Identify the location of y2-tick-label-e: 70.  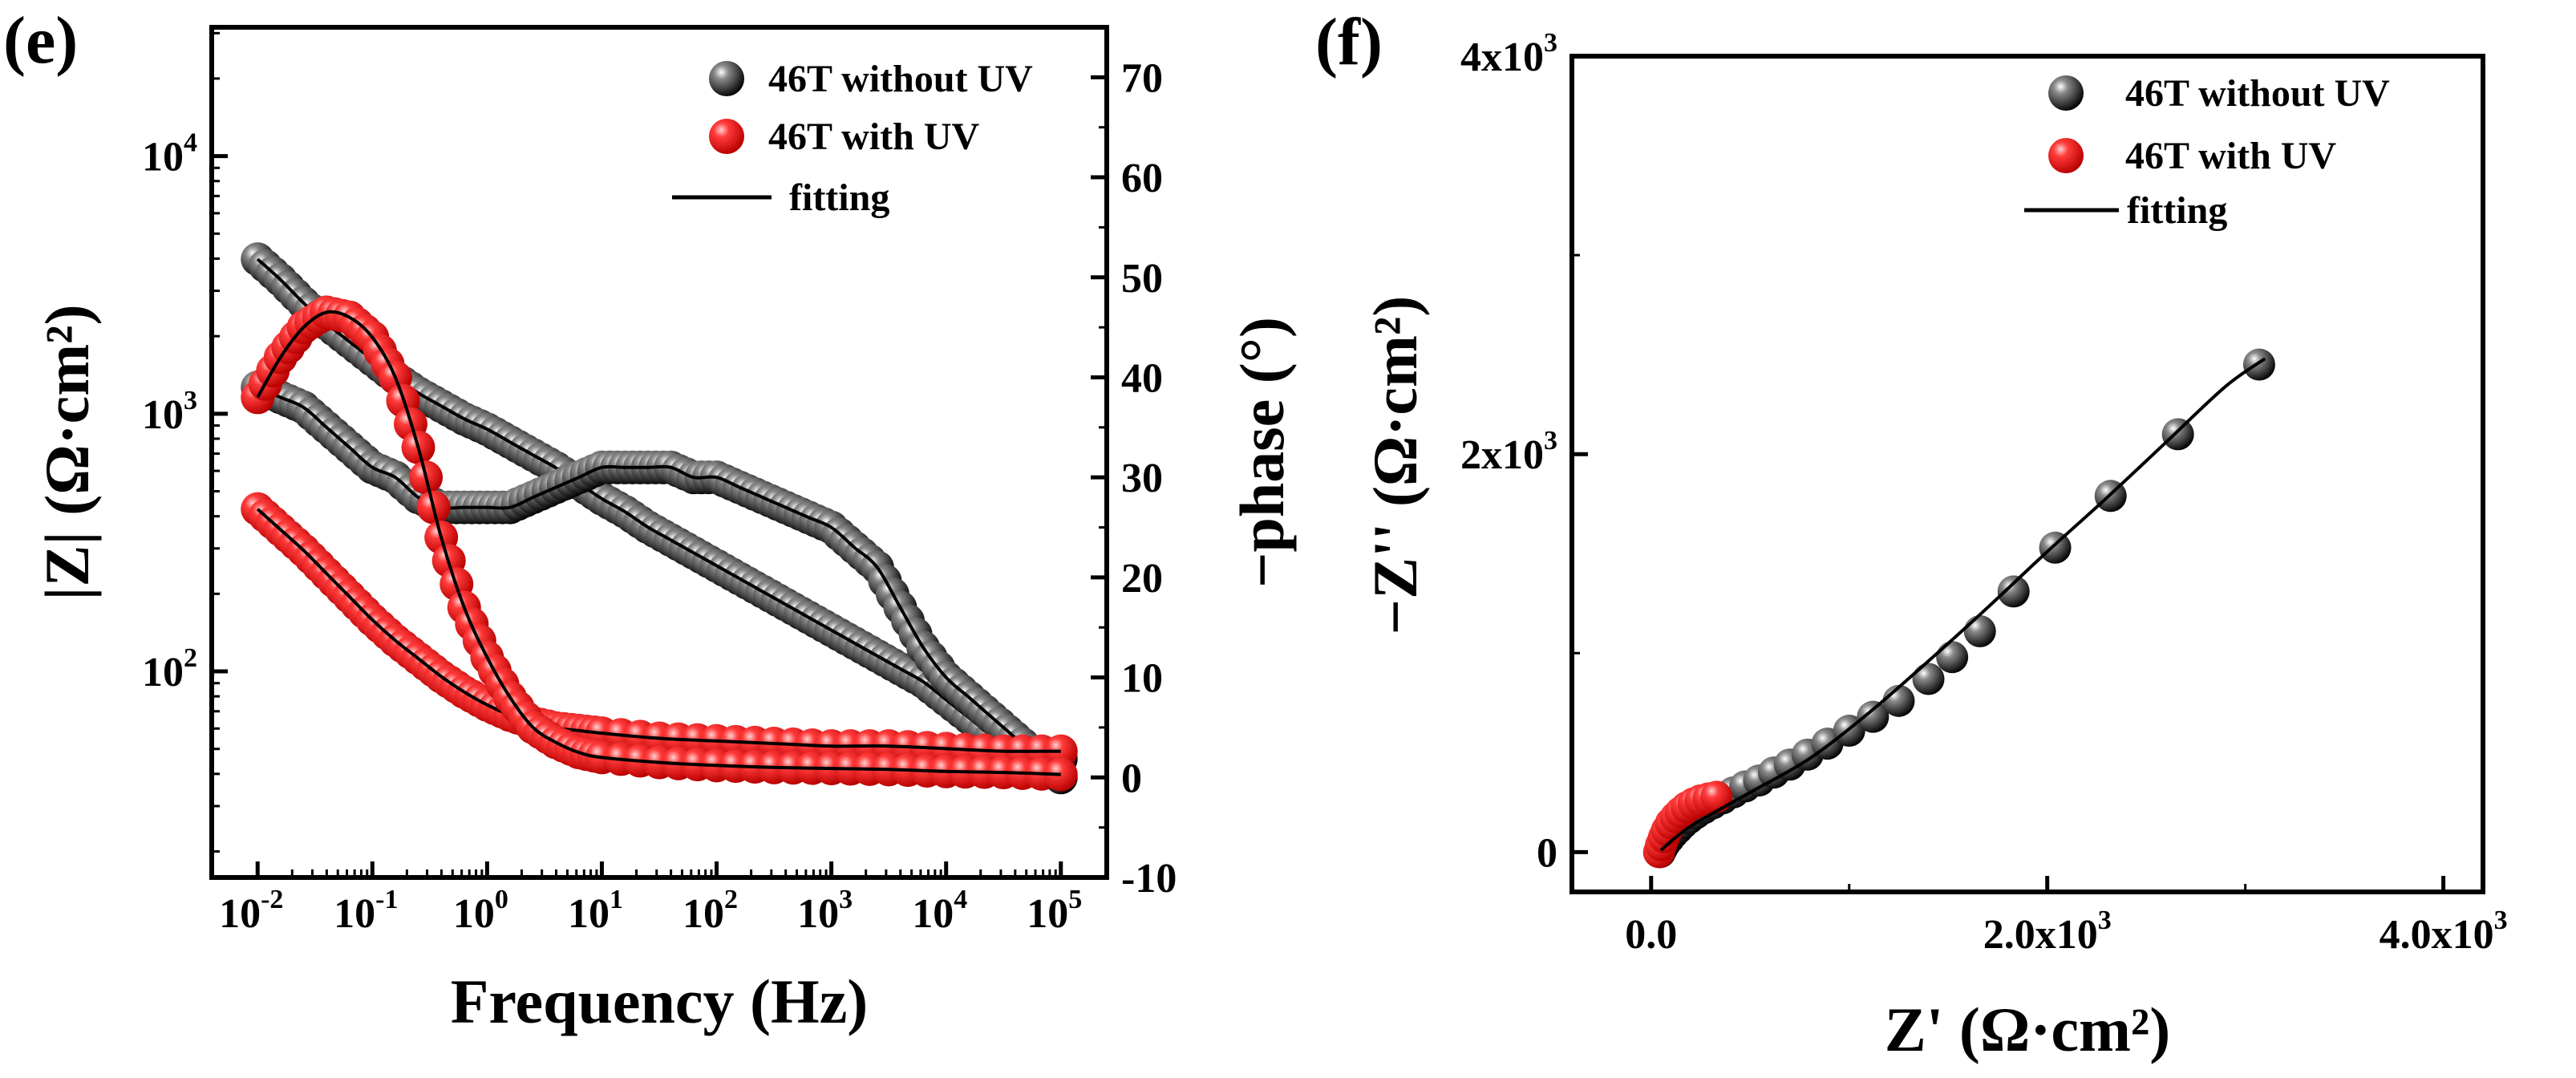
(1142, 78).